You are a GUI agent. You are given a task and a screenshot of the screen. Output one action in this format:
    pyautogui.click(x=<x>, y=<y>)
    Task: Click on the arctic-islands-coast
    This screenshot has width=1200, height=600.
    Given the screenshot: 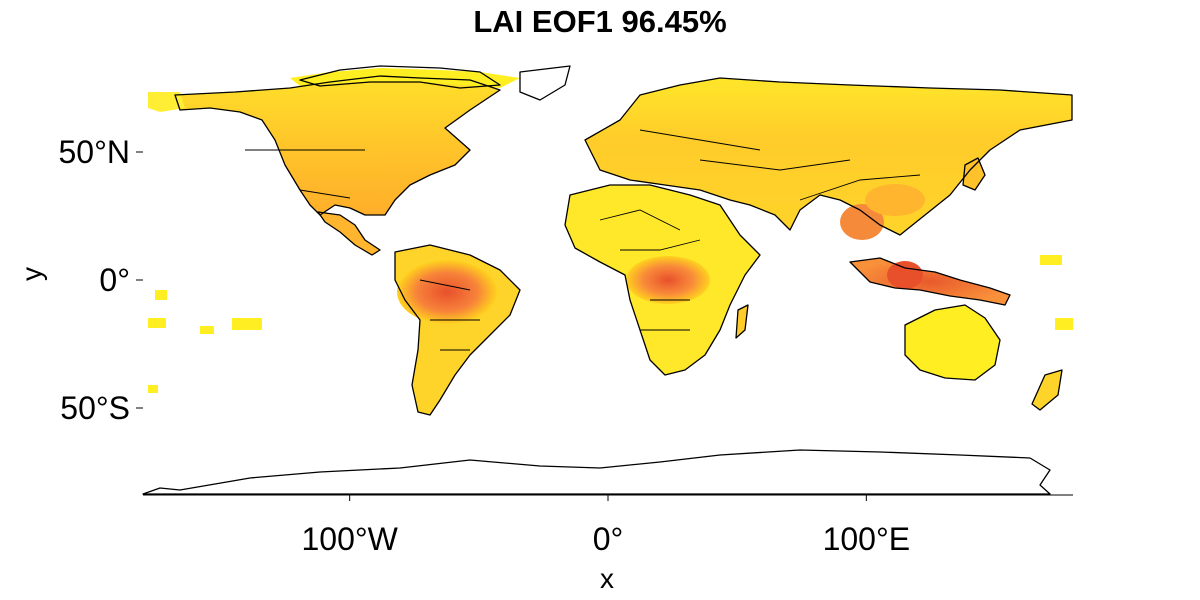 What is the action you would take?
    pyautogui.click(x=400, y=77)
    